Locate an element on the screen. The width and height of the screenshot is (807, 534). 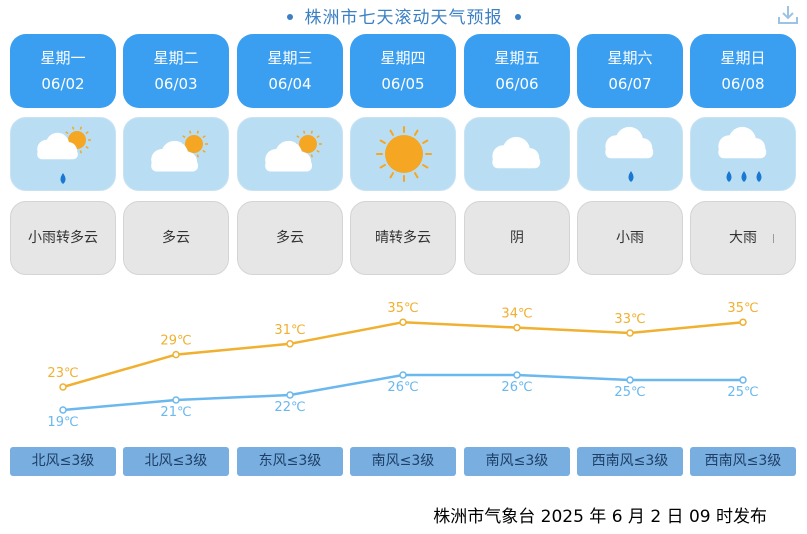
day-card: 星期五 06/06 is located at coordinates (517, 71).